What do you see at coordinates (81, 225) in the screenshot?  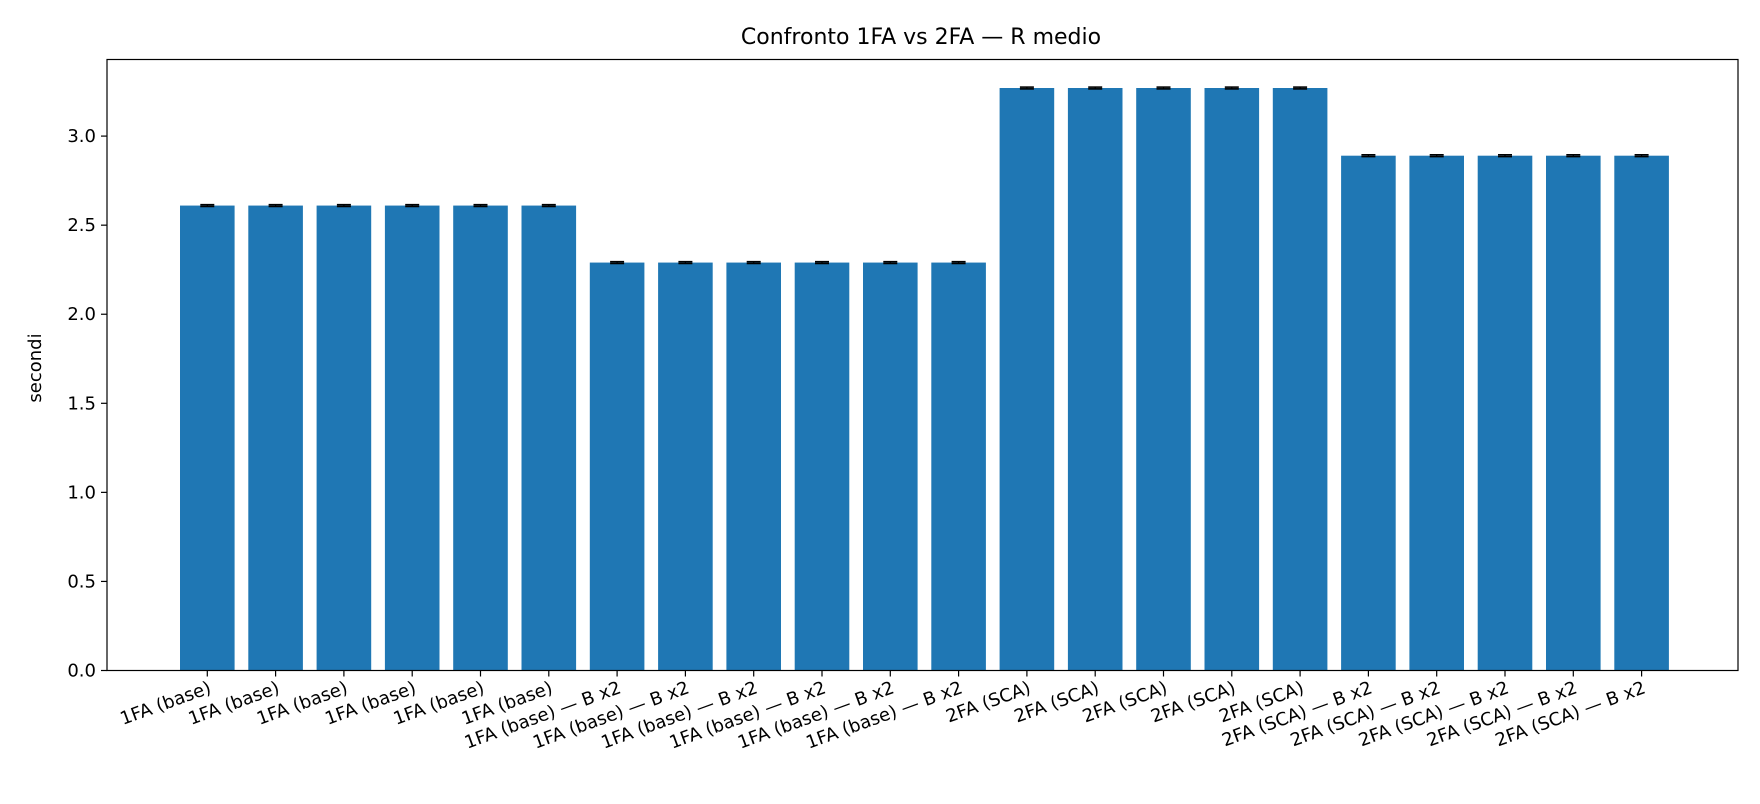 I see `y-tick-label: 2.5` at bounding box center [81, 225].